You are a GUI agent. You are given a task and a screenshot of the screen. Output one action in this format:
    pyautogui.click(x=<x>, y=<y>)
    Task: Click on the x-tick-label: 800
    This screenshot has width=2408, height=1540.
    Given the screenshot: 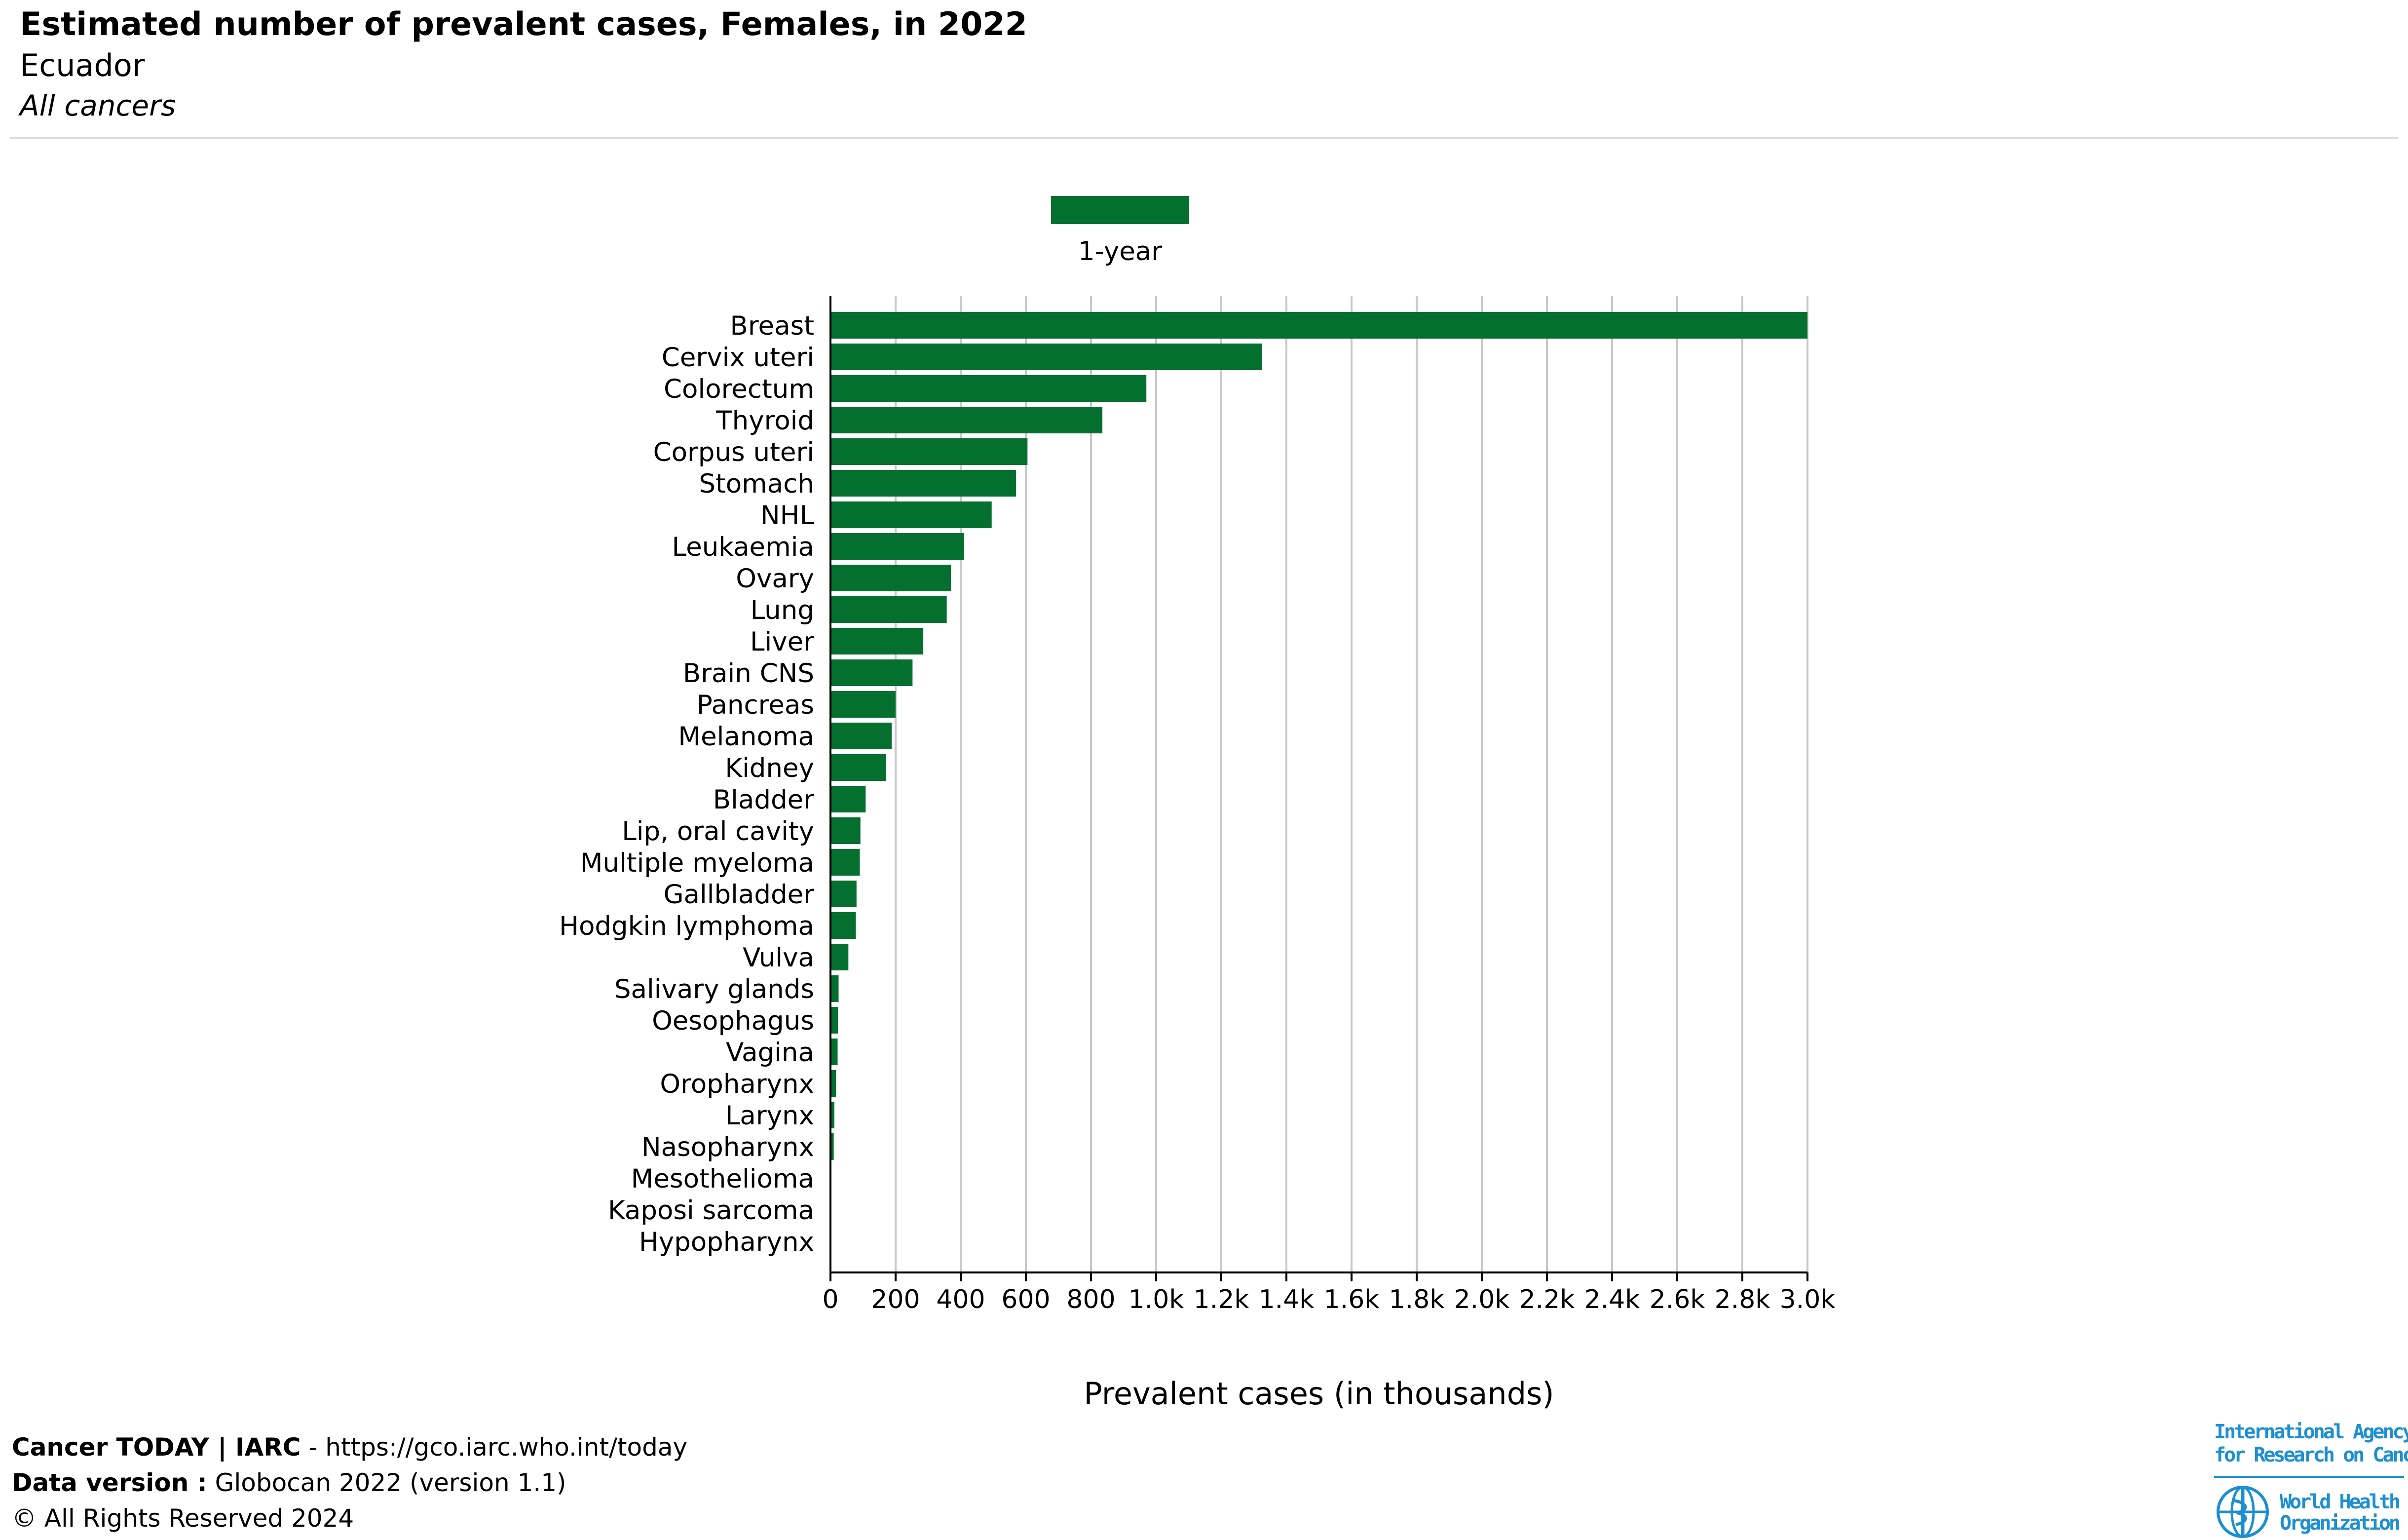 What is the action you would take?
    pyautogui.click(x=1091, y=1299)
    